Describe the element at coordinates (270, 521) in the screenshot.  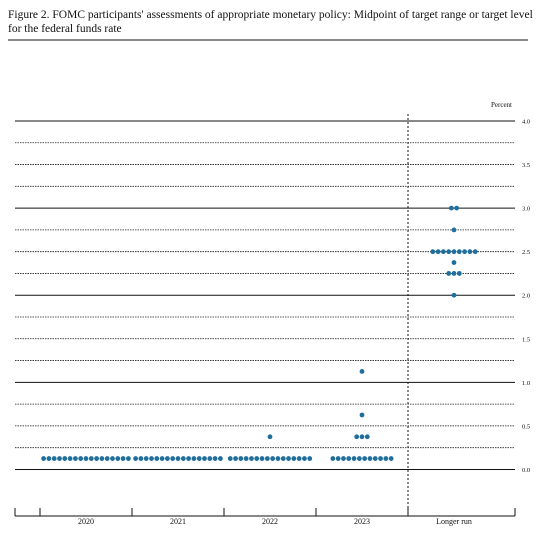
I see `x-tick-label: 2022` at that location.